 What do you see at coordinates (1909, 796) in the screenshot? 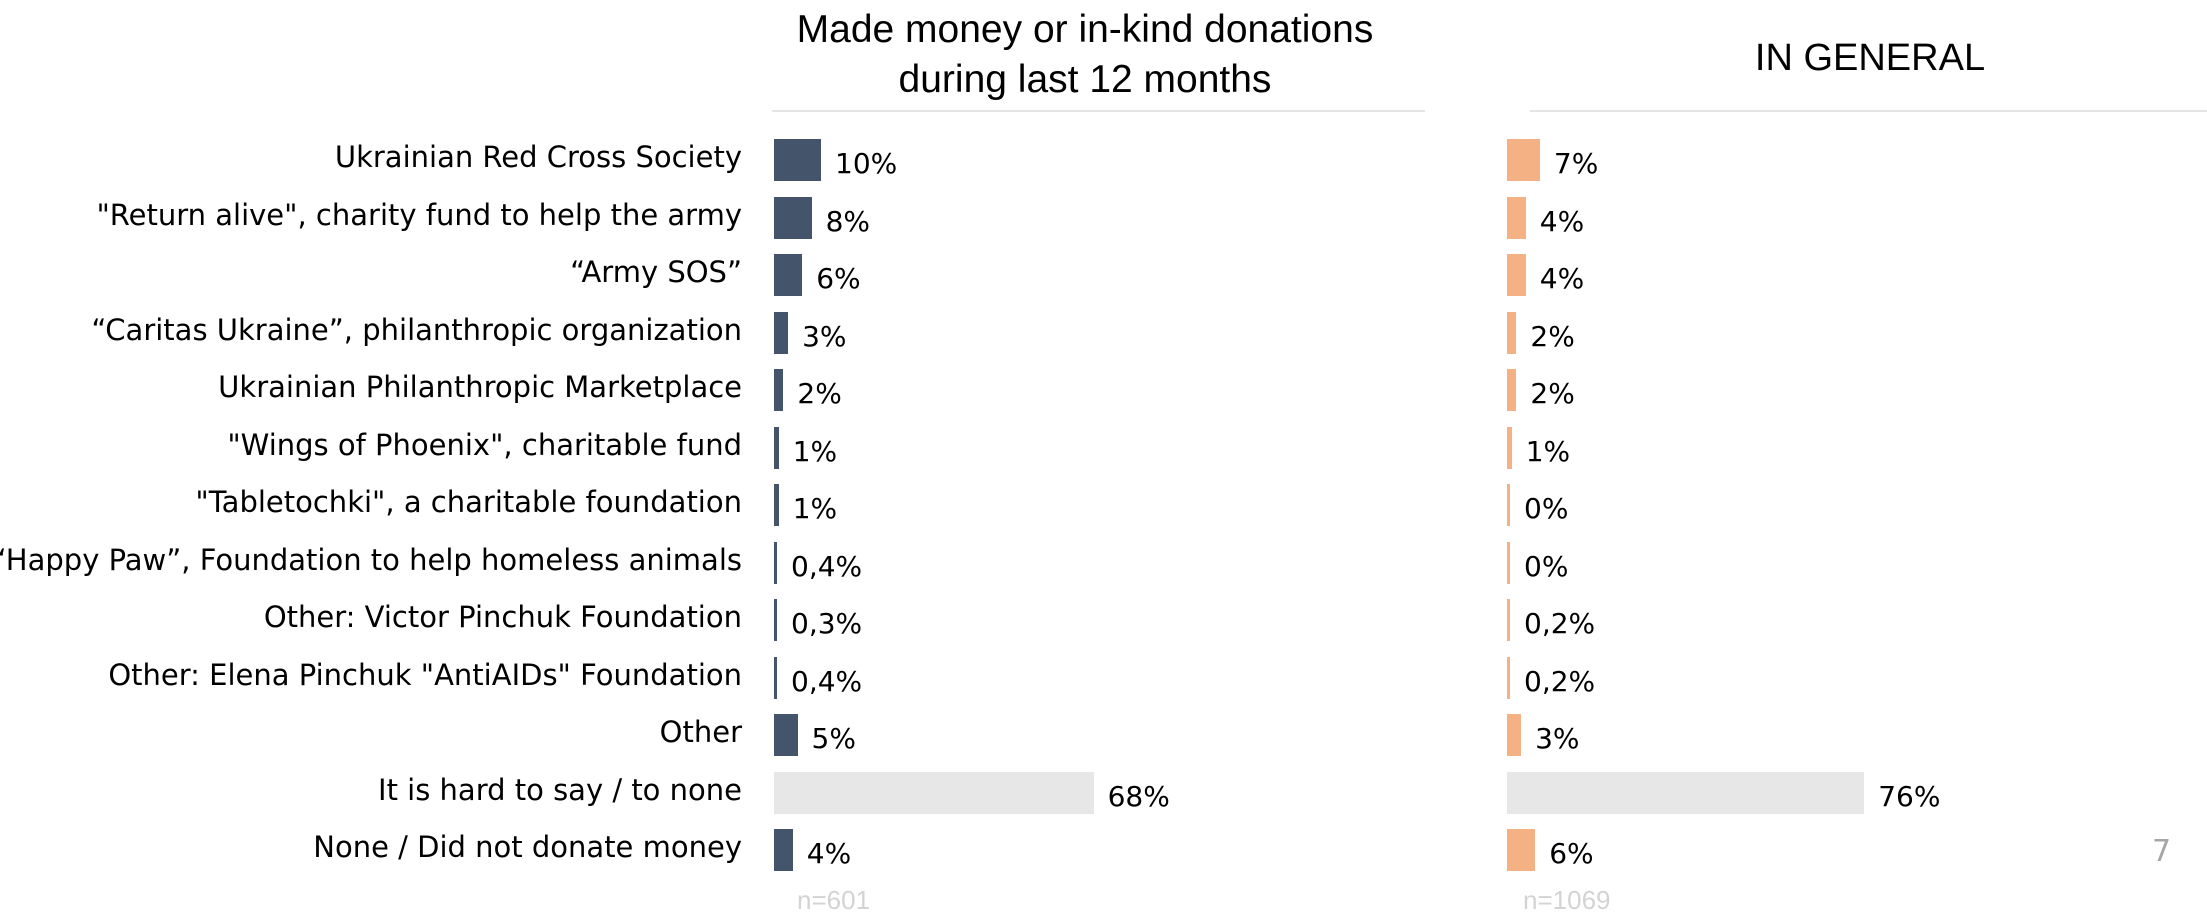
I see `right-value-label: 76%` at bounding box center [1909, 796].